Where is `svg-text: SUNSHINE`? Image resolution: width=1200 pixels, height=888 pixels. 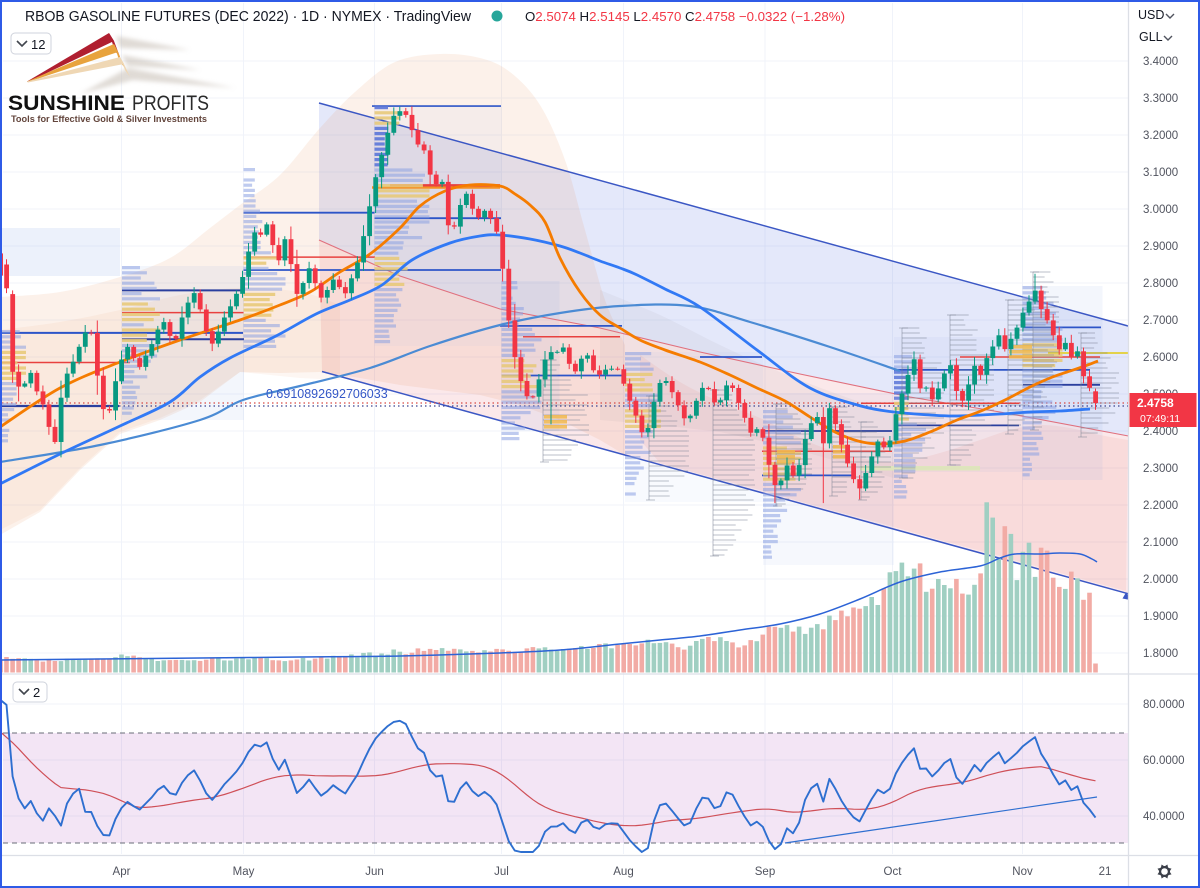
svg-text: SUNSHINE is located at coordinates (66, 103).